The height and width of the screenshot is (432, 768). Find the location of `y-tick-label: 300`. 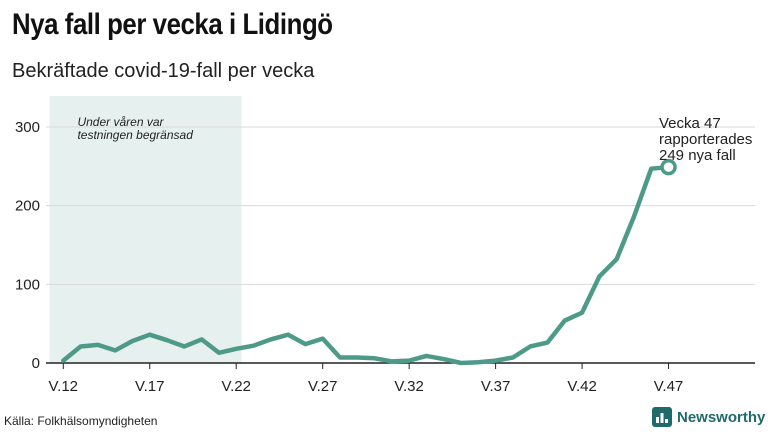

y-tick-label: 300 is located at coordinates (27, 127).